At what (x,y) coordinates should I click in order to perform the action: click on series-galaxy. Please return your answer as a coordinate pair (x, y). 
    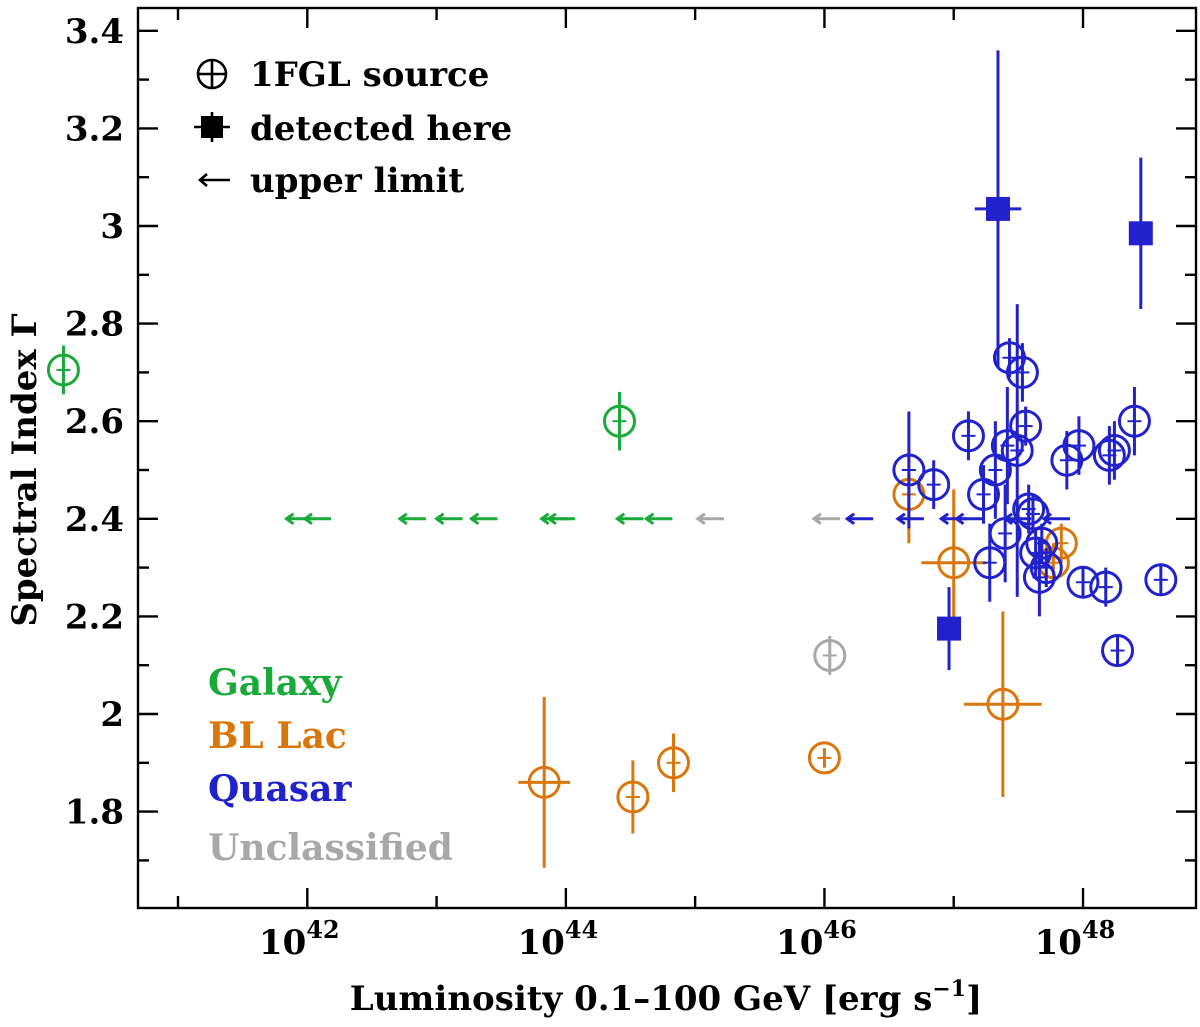
    Looking at the image, I should click on (359, 435).